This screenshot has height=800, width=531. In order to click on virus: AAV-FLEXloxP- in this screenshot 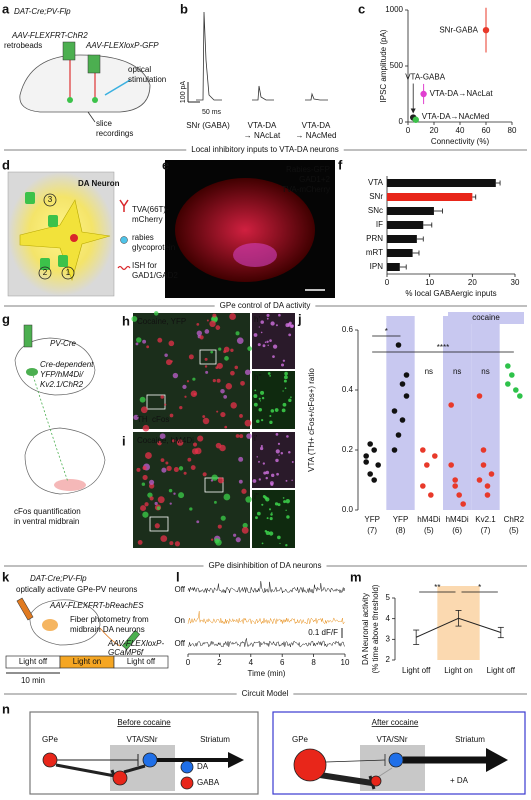, I will do `click(136, 643)`.